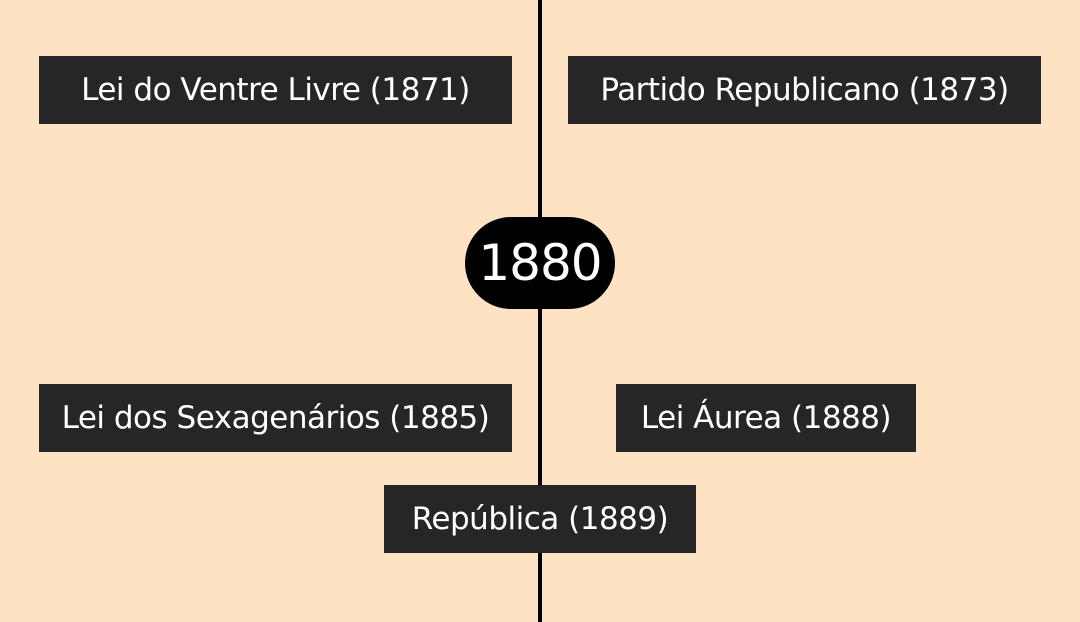 The width and height of the screenshot is (1080, 622). I want to click on event-lei-dos-sexagenarios: Lei dos Sexagenários (1885), so click(275, 418).